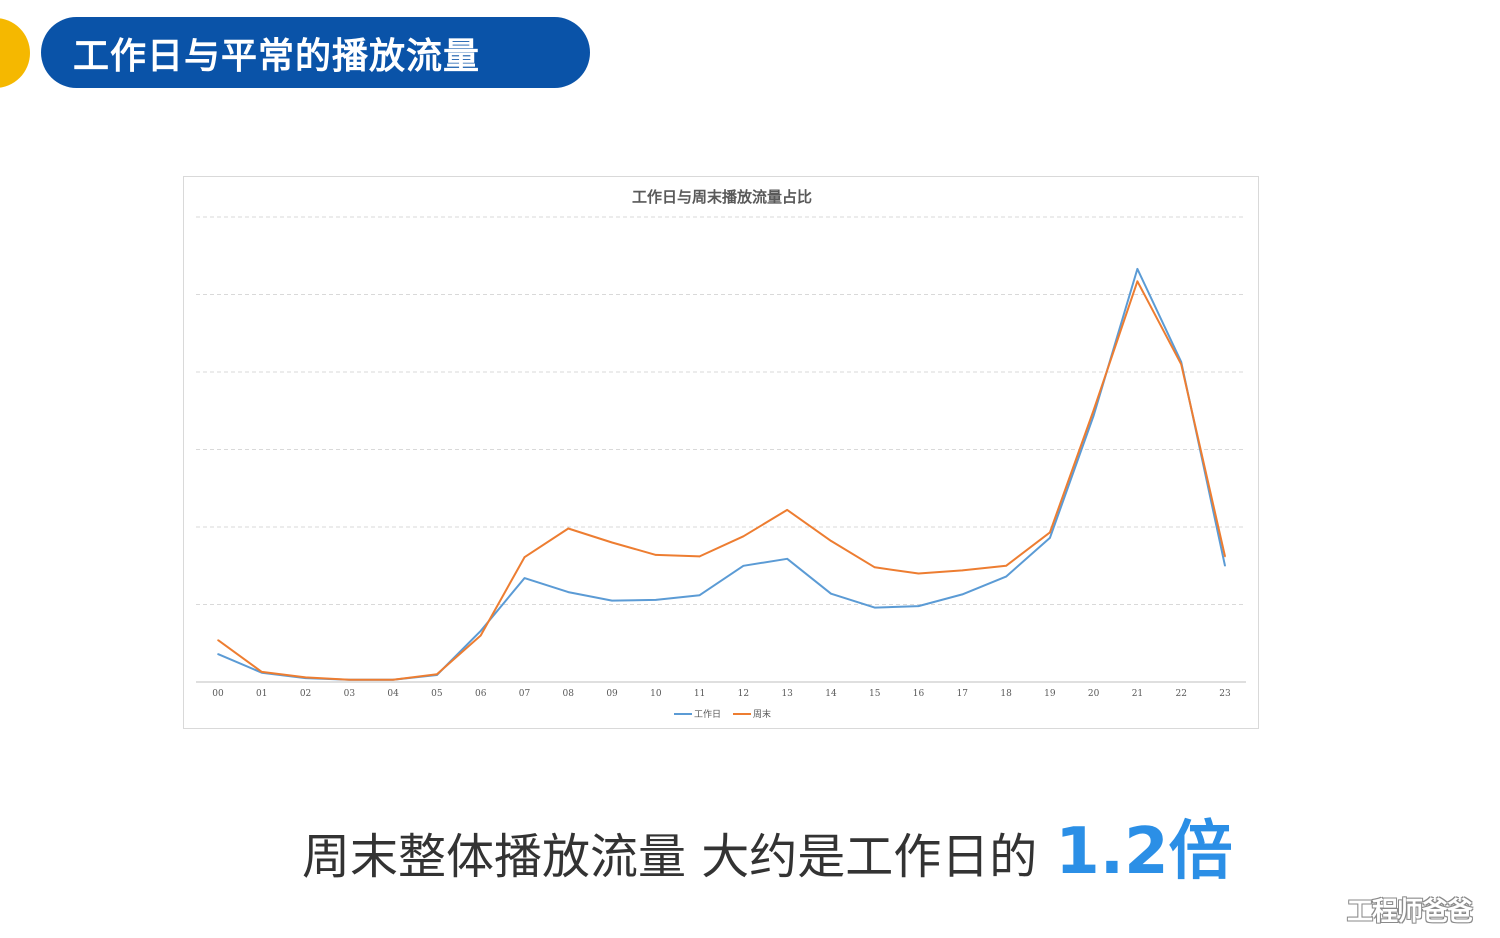  I want to click on chart-title: 工作日与周末播放流量占比, so click(722, 197).